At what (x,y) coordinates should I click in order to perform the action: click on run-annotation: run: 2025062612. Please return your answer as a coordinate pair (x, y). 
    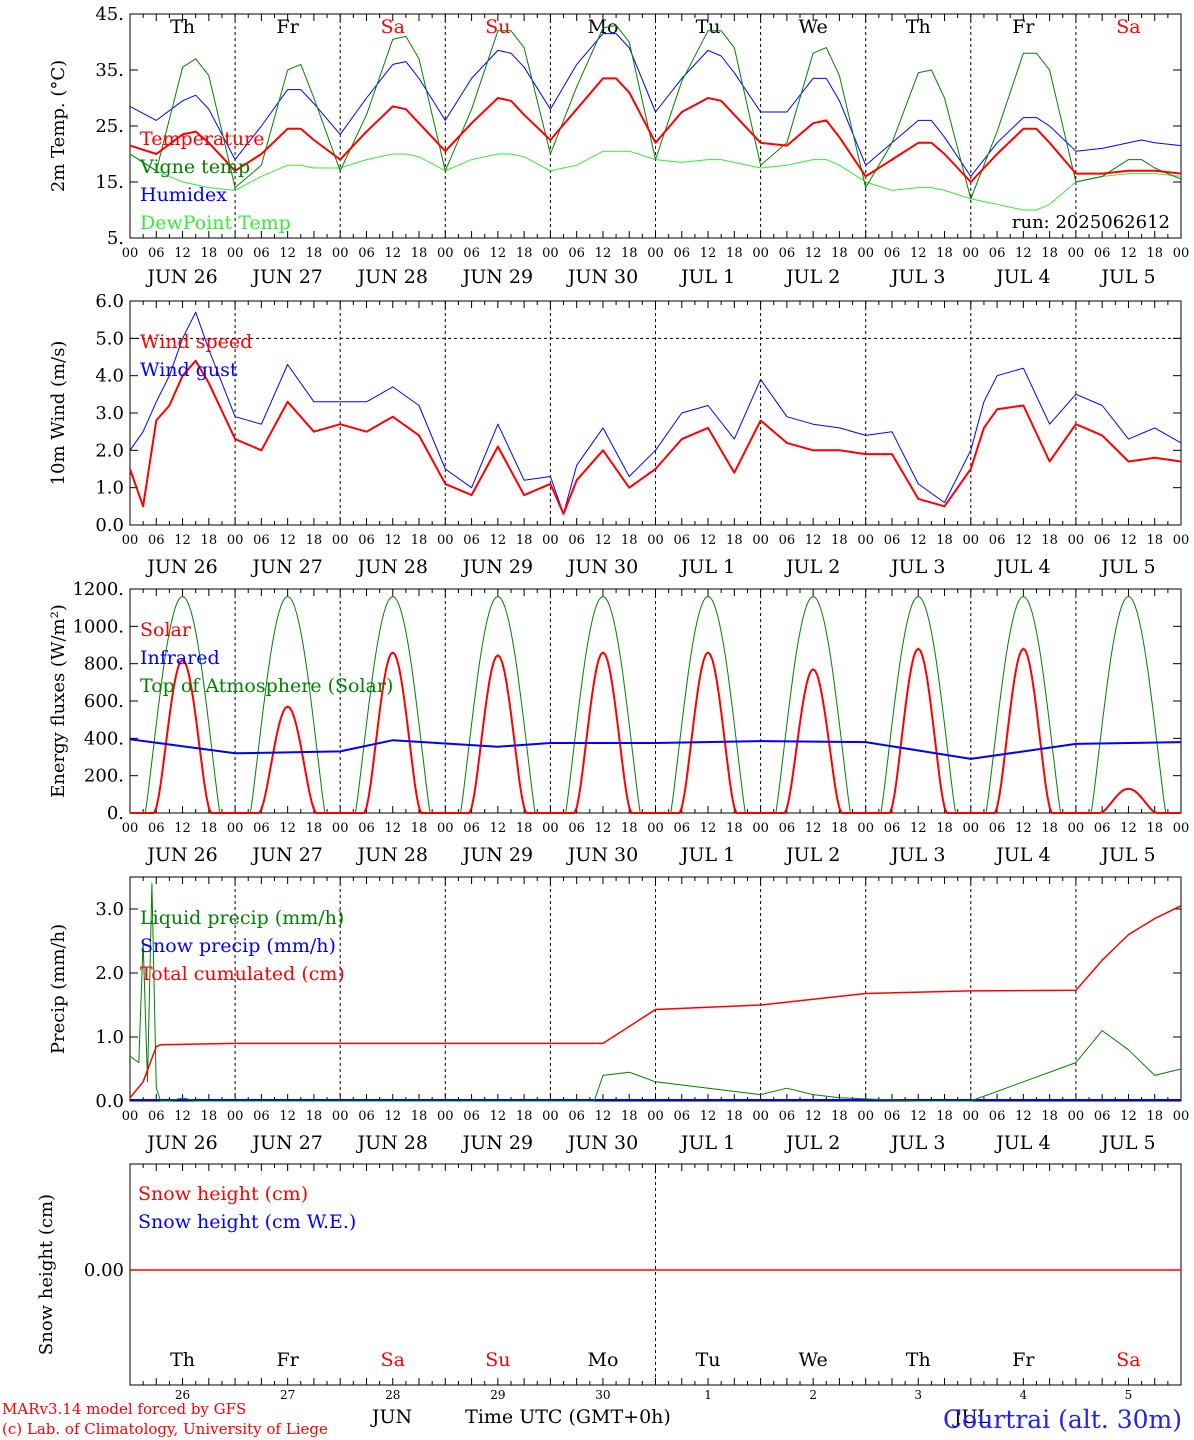
    Looking at the image, I should click on (1091, 222).